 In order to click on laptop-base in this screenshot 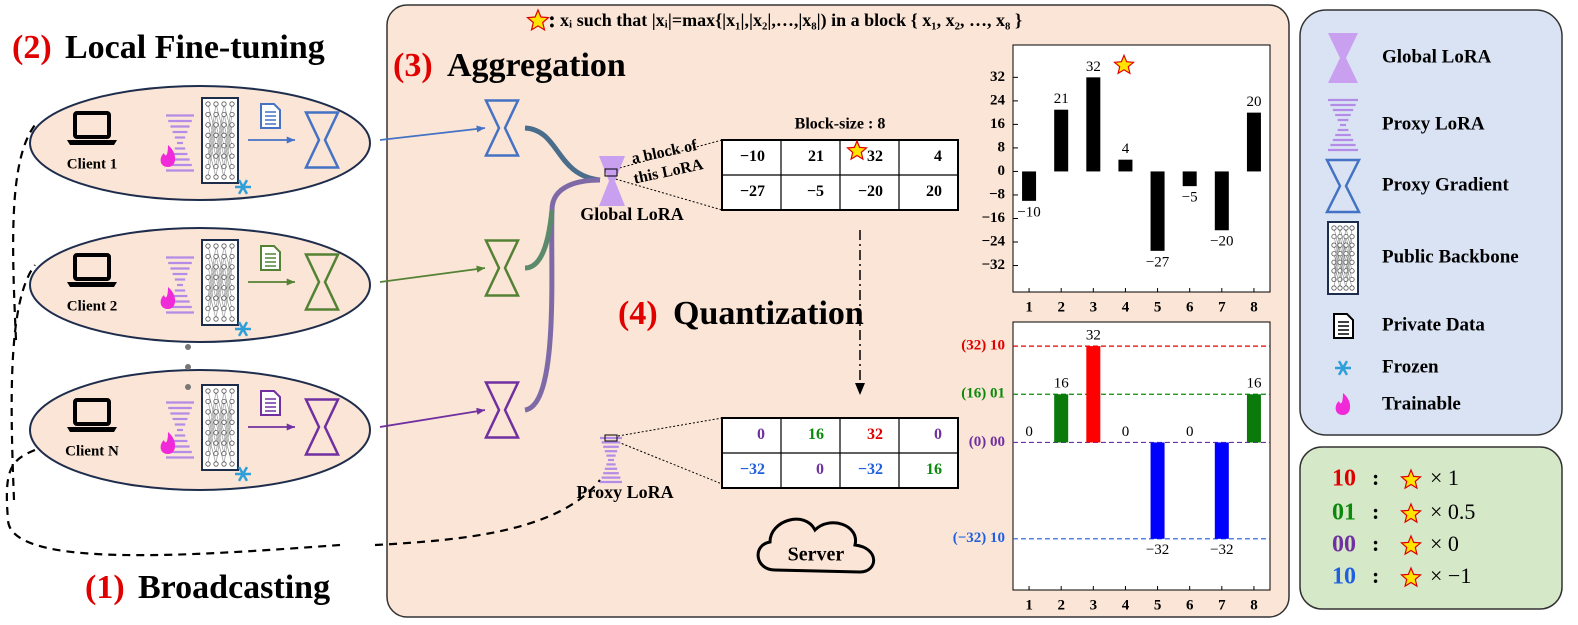, I will do `click(92, 142)`.